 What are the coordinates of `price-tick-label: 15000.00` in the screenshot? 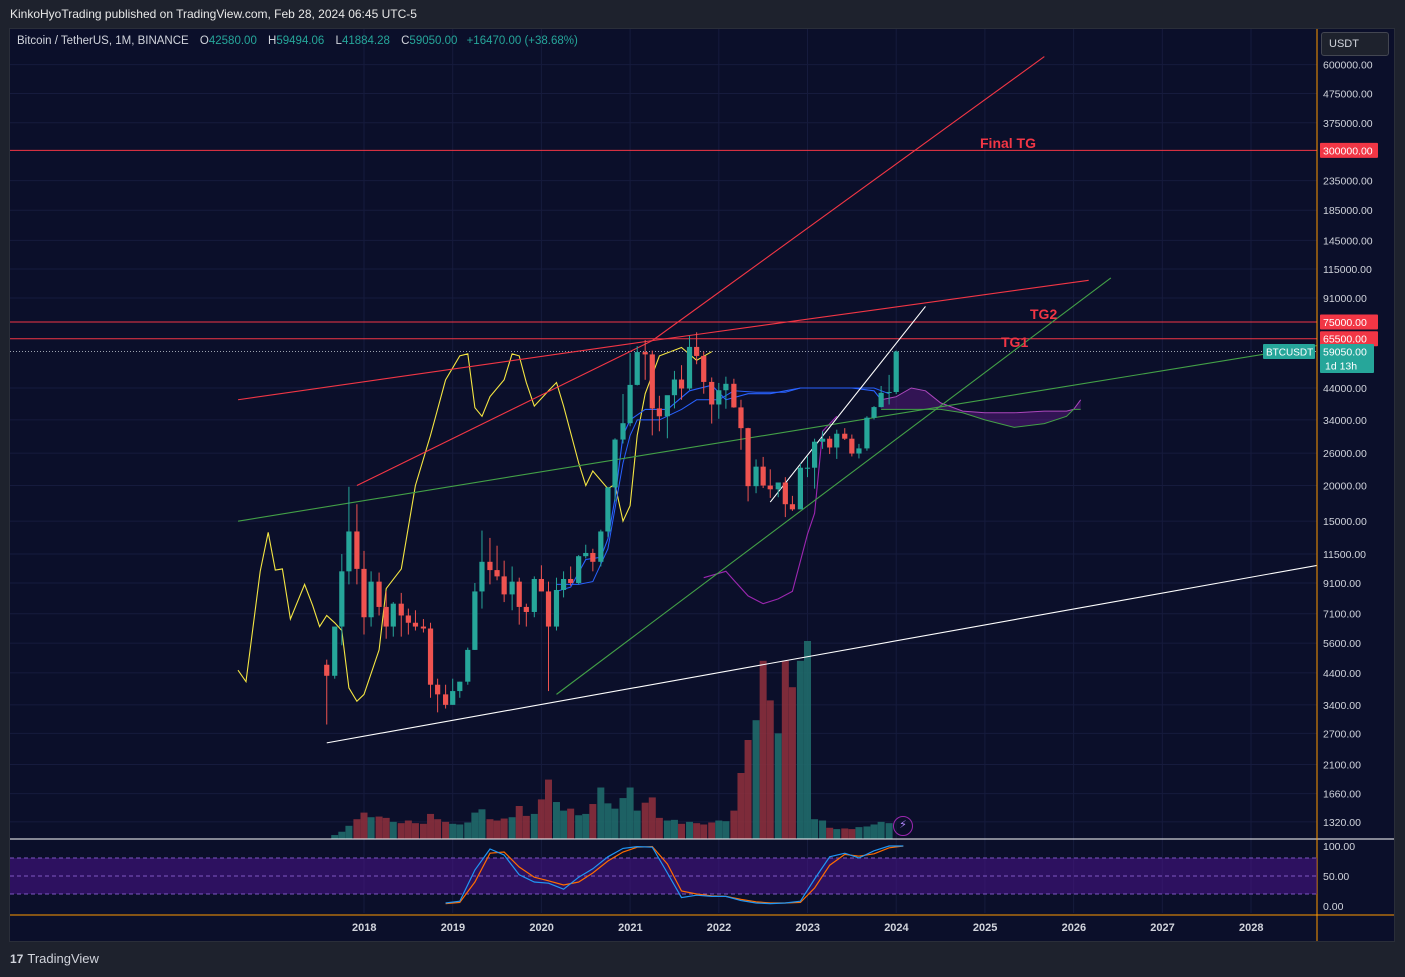 It's located at (1345, 522).